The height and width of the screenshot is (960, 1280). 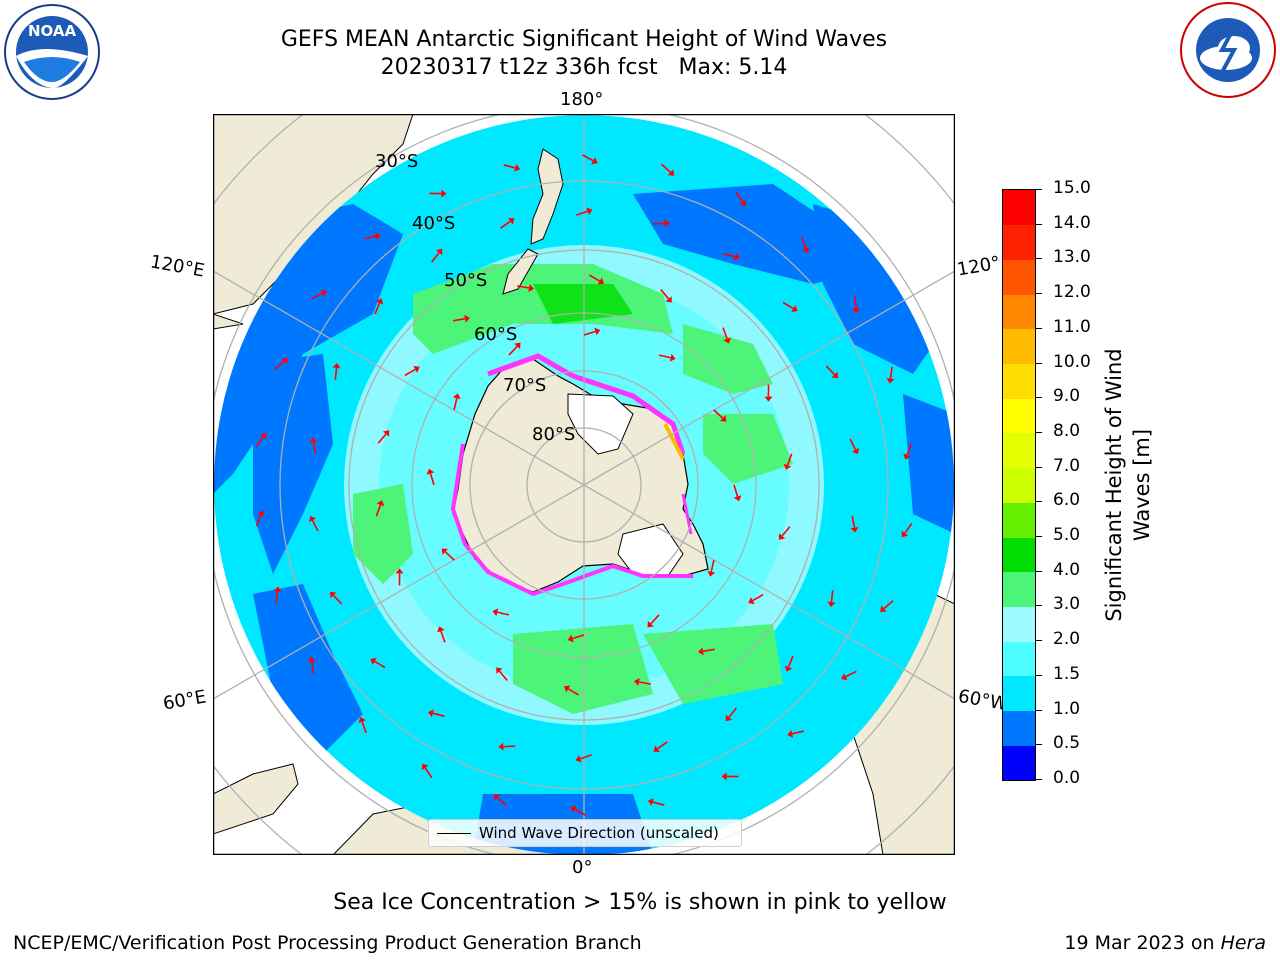 What do you see at coordinates (1142, 943) in the screenshot?
I see `footer-date: 19 Mar 2023 on` at bounding box center [1142, 943].